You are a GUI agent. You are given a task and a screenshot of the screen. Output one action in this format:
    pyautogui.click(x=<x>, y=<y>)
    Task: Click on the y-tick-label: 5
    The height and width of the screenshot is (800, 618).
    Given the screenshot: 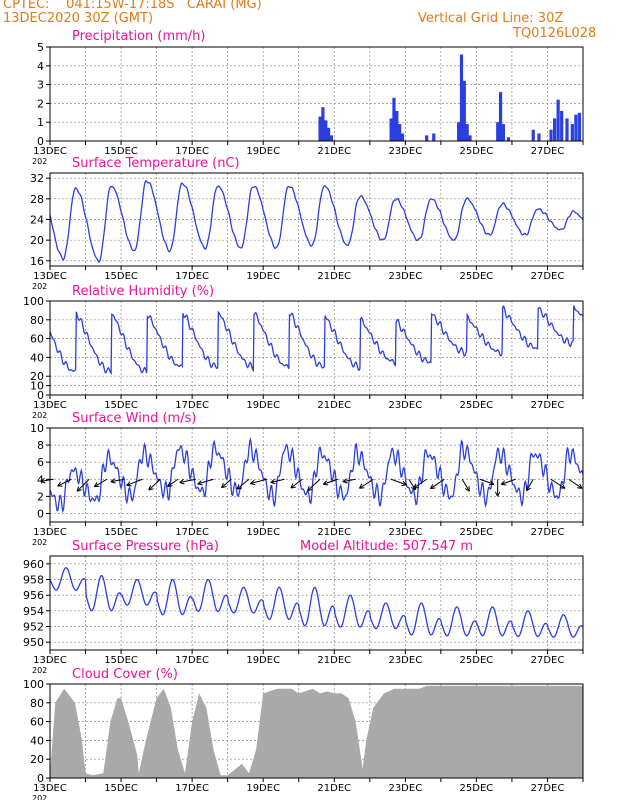 What is the action you would take?
    pyautogui.click(x=40, y=47)
    